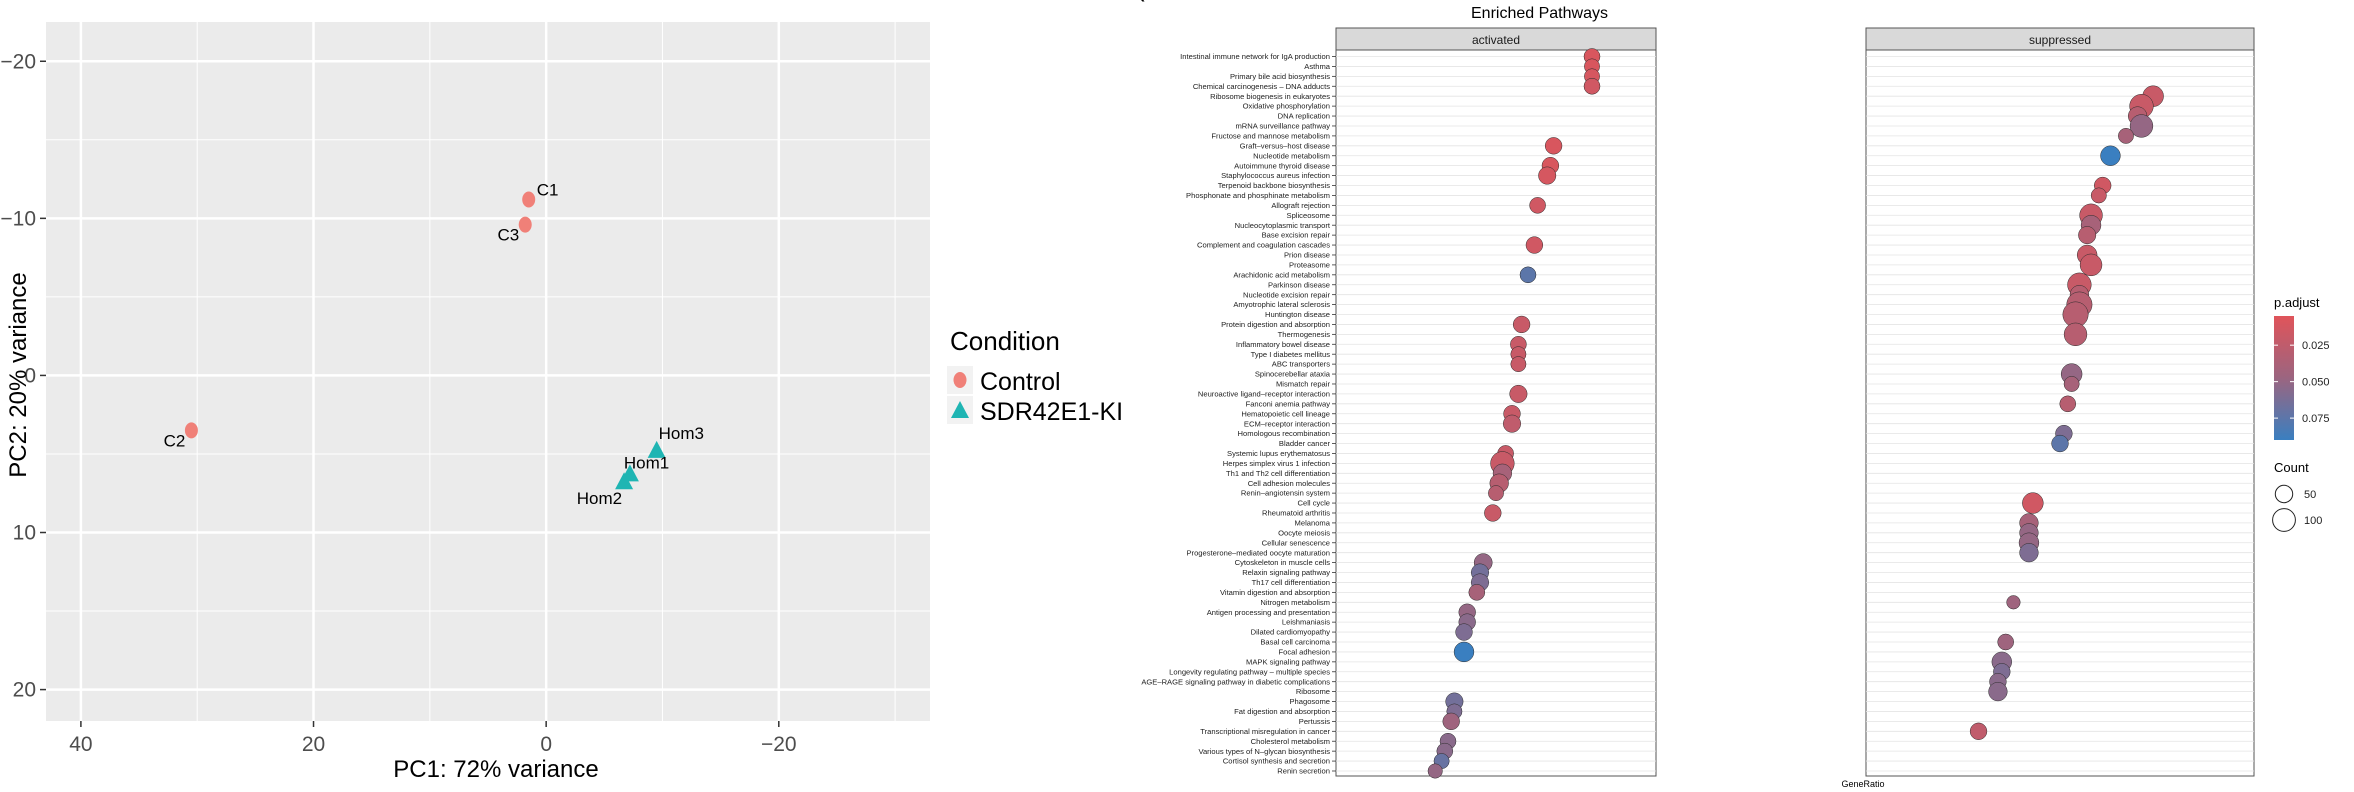  Describe the element at coordinates (1299, 284) in the screenshot. I see `pathway-label: Parkinson disease` at that location.